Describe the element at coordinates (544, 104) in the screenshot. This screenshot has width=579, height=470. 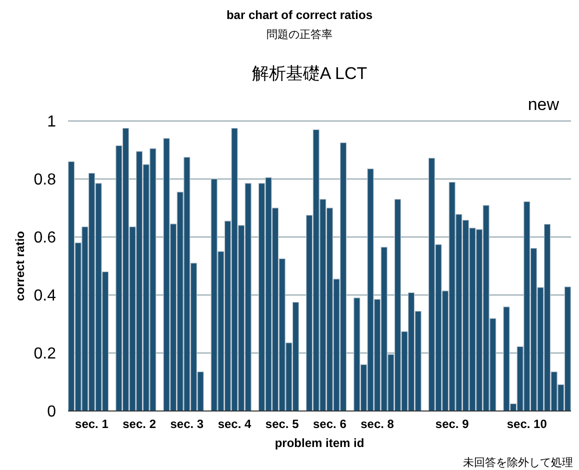
I see `text: new` at that location.